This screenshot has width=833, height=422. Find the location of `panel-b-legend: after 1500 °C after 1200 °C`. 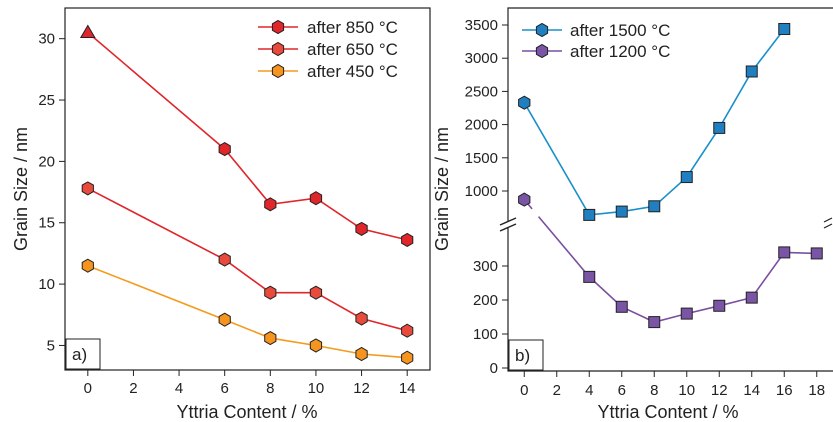

panel-b-legend: after 1500 °C after 1200 °C is located at coordinates (596, 41).